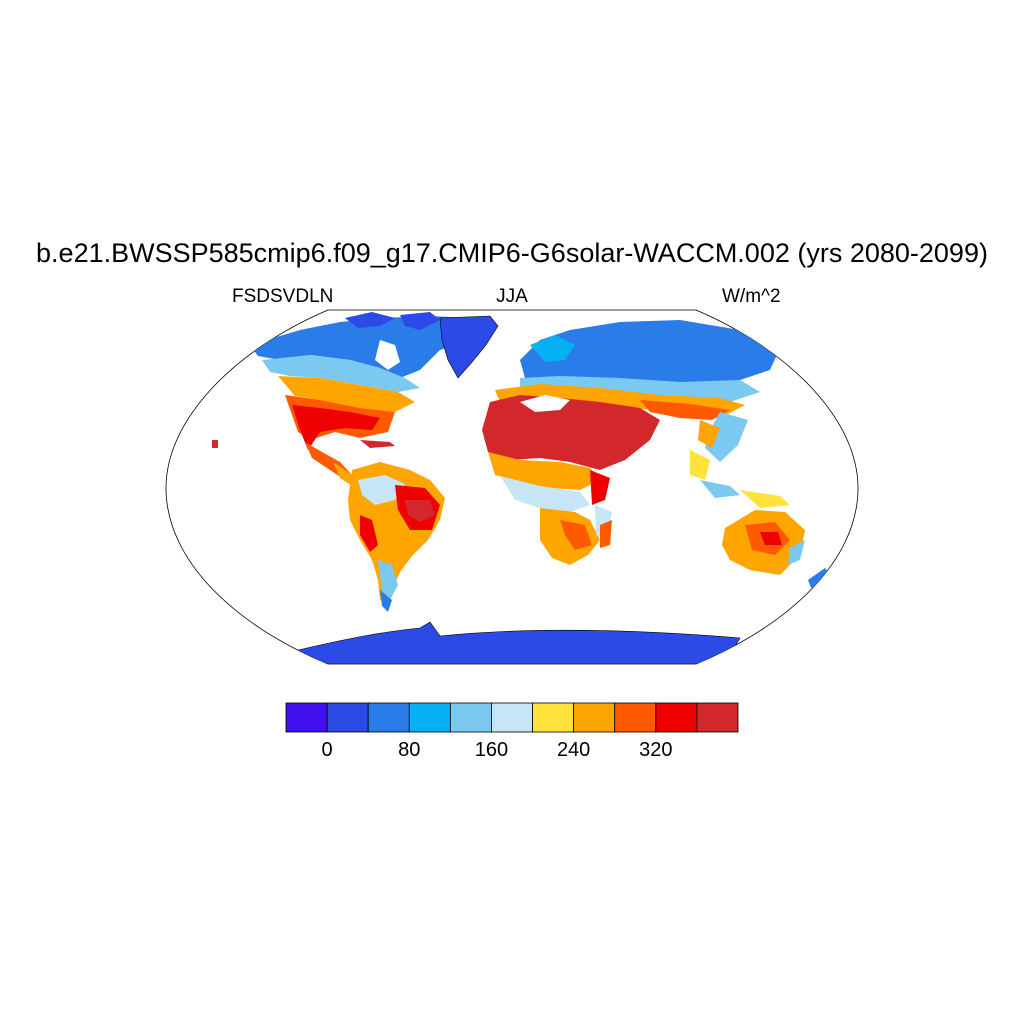  I want to click on hawaii, so click(215, 444).